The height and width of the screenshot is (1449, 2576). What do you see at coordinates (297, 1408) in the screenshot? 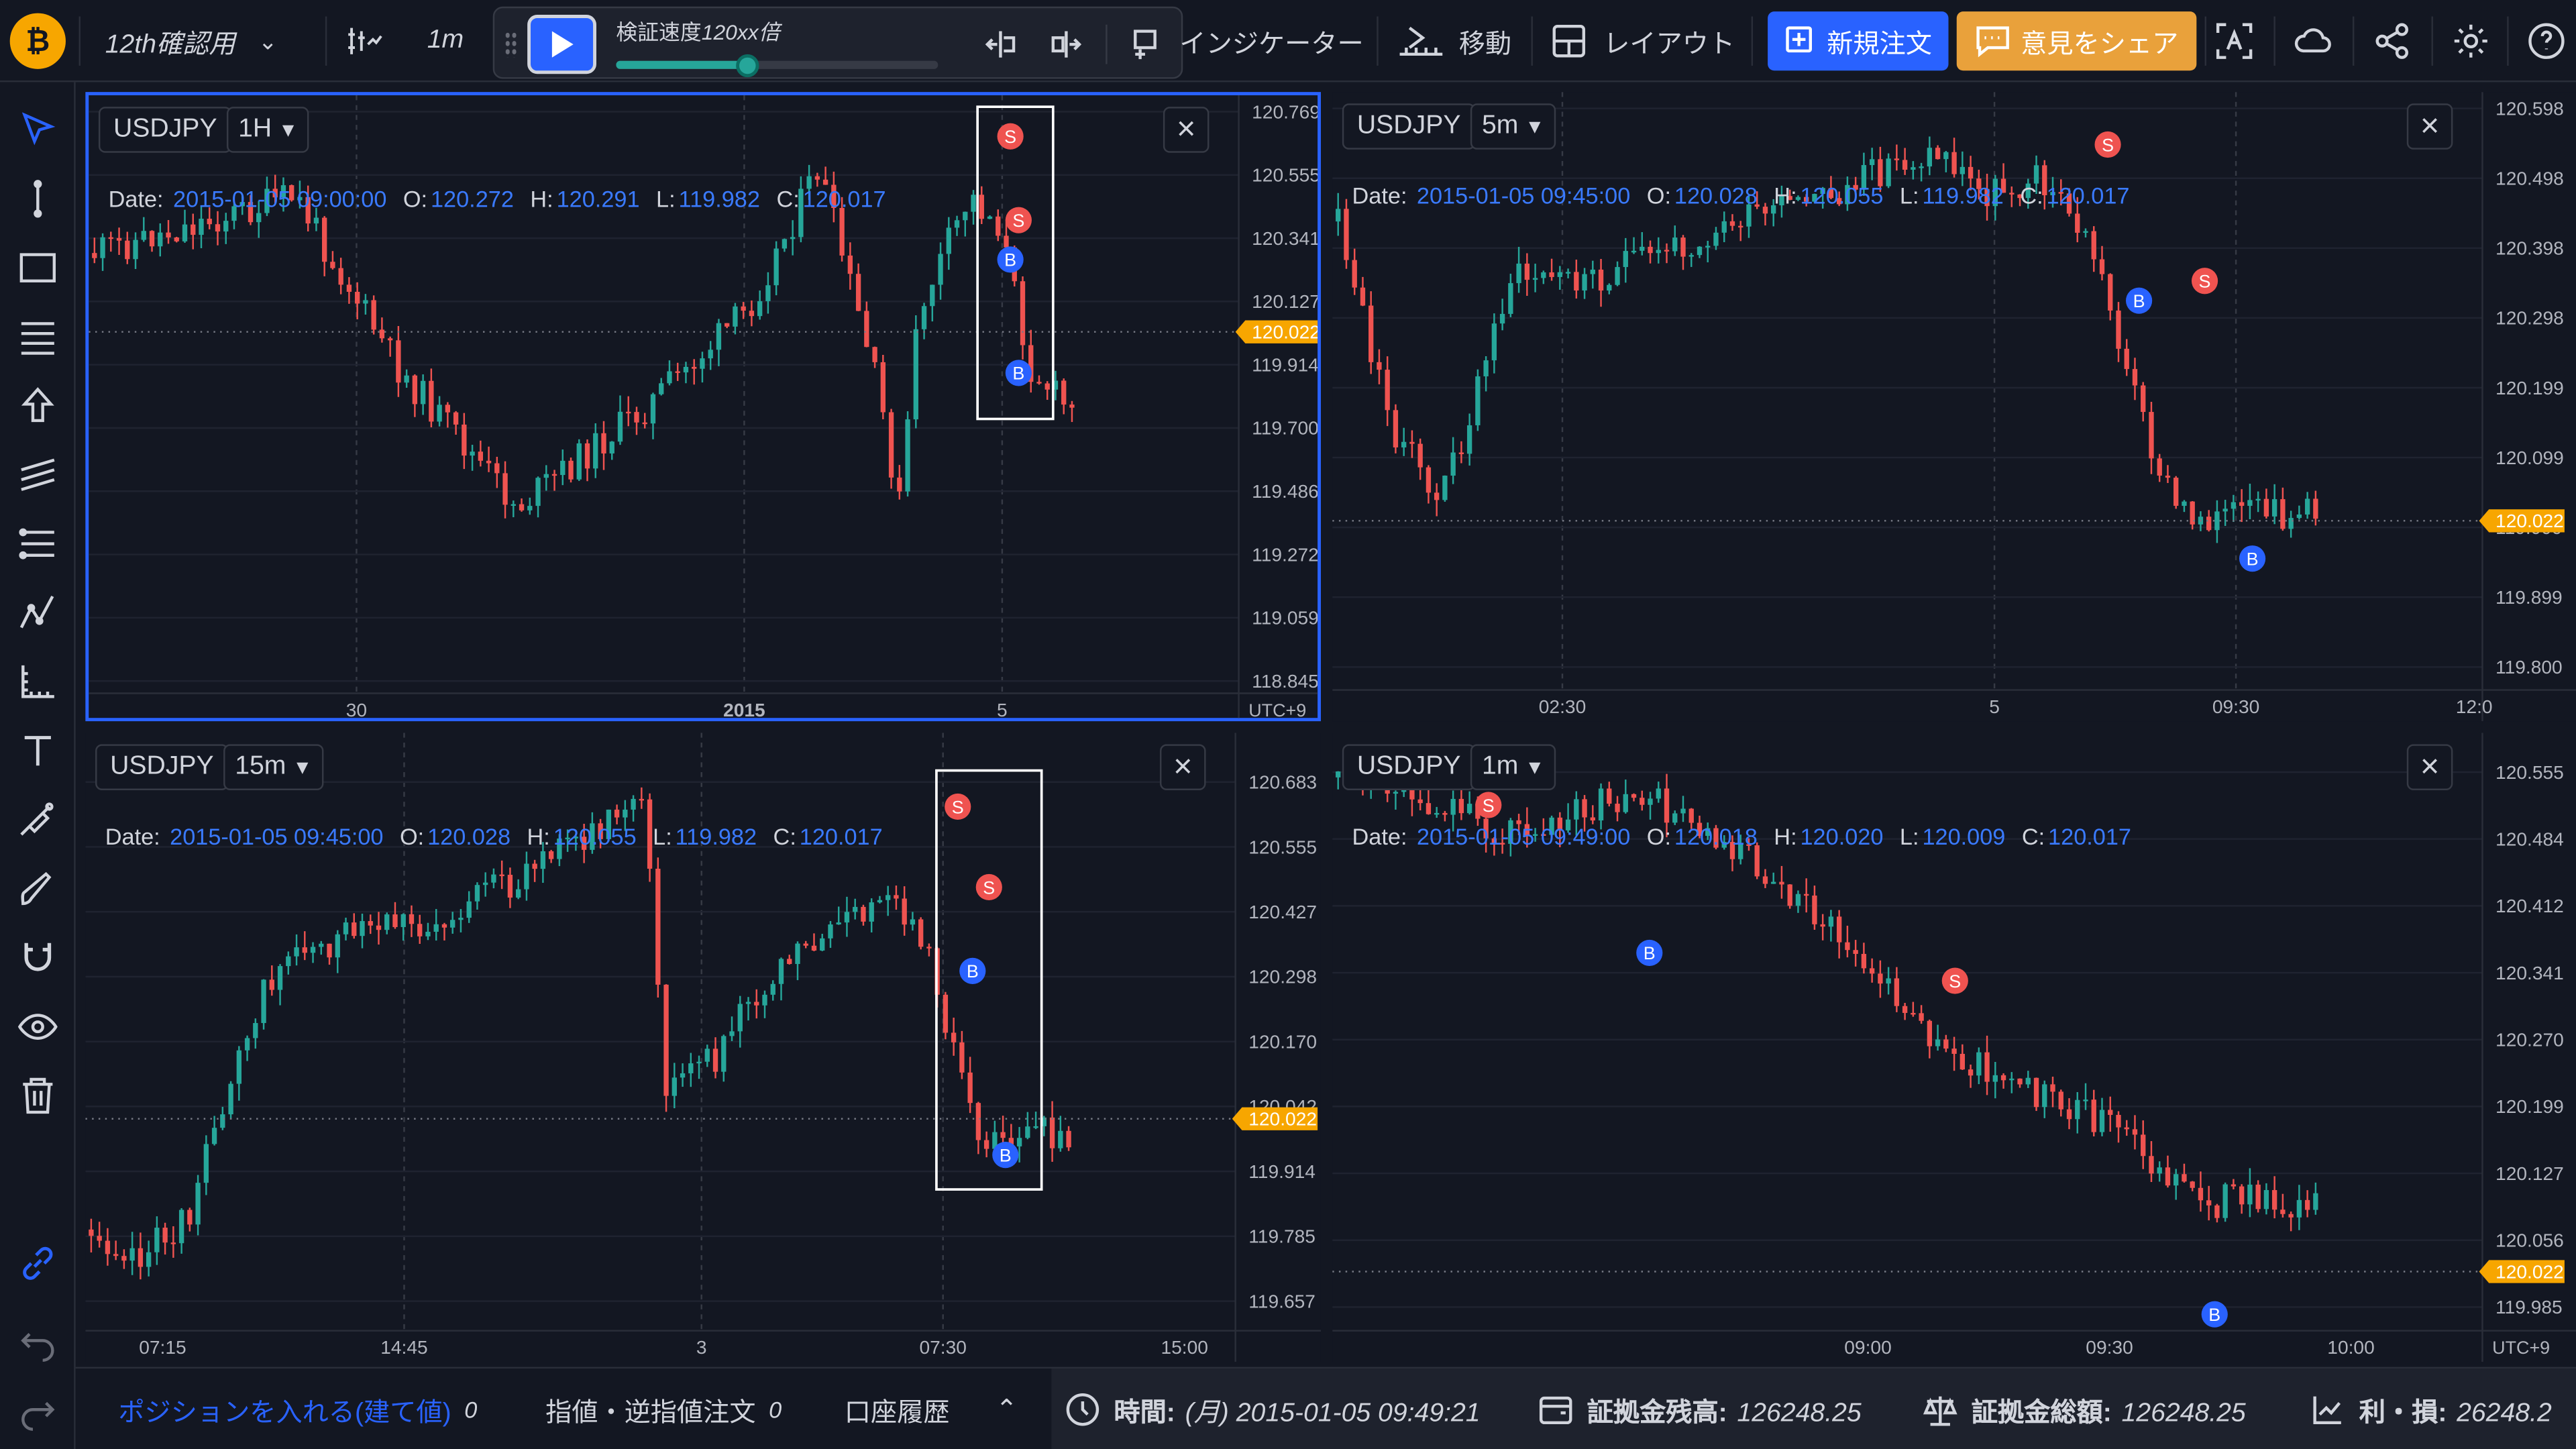
I see `positions-tab: ポジションを入れる(建て値) 0` at bounding box center [297, 1408].